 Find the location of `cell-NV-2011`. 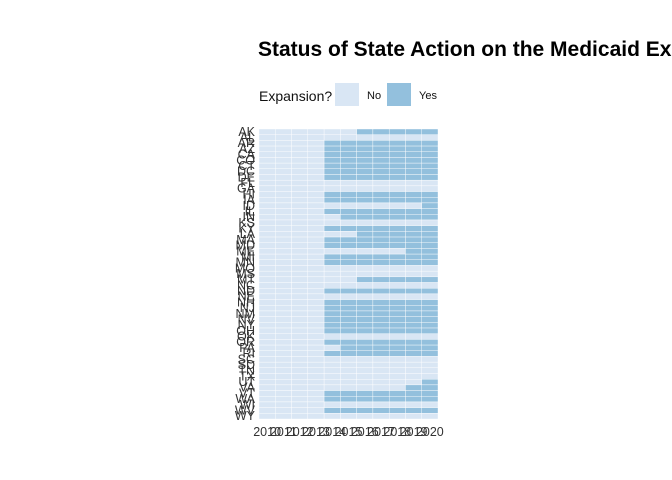

cell-NV-2011 is located at coordinates (283, 319).